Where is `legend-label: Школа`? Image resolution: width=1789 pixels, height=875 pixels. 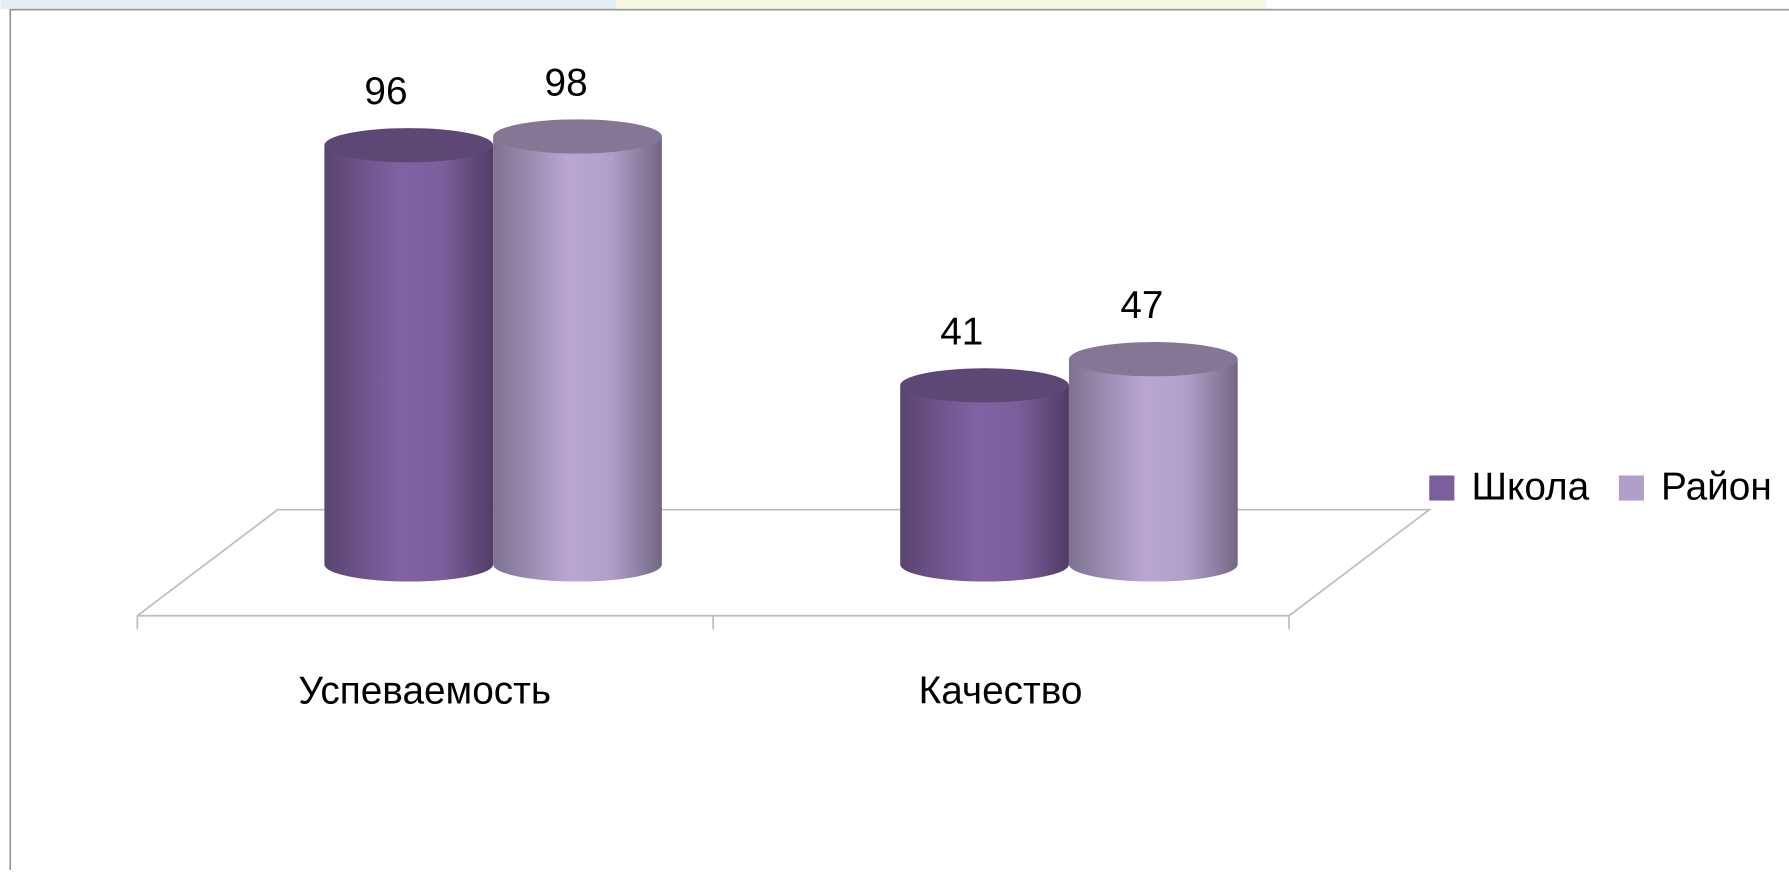 legend-label: Школа is located at coordinates (1530, 486).